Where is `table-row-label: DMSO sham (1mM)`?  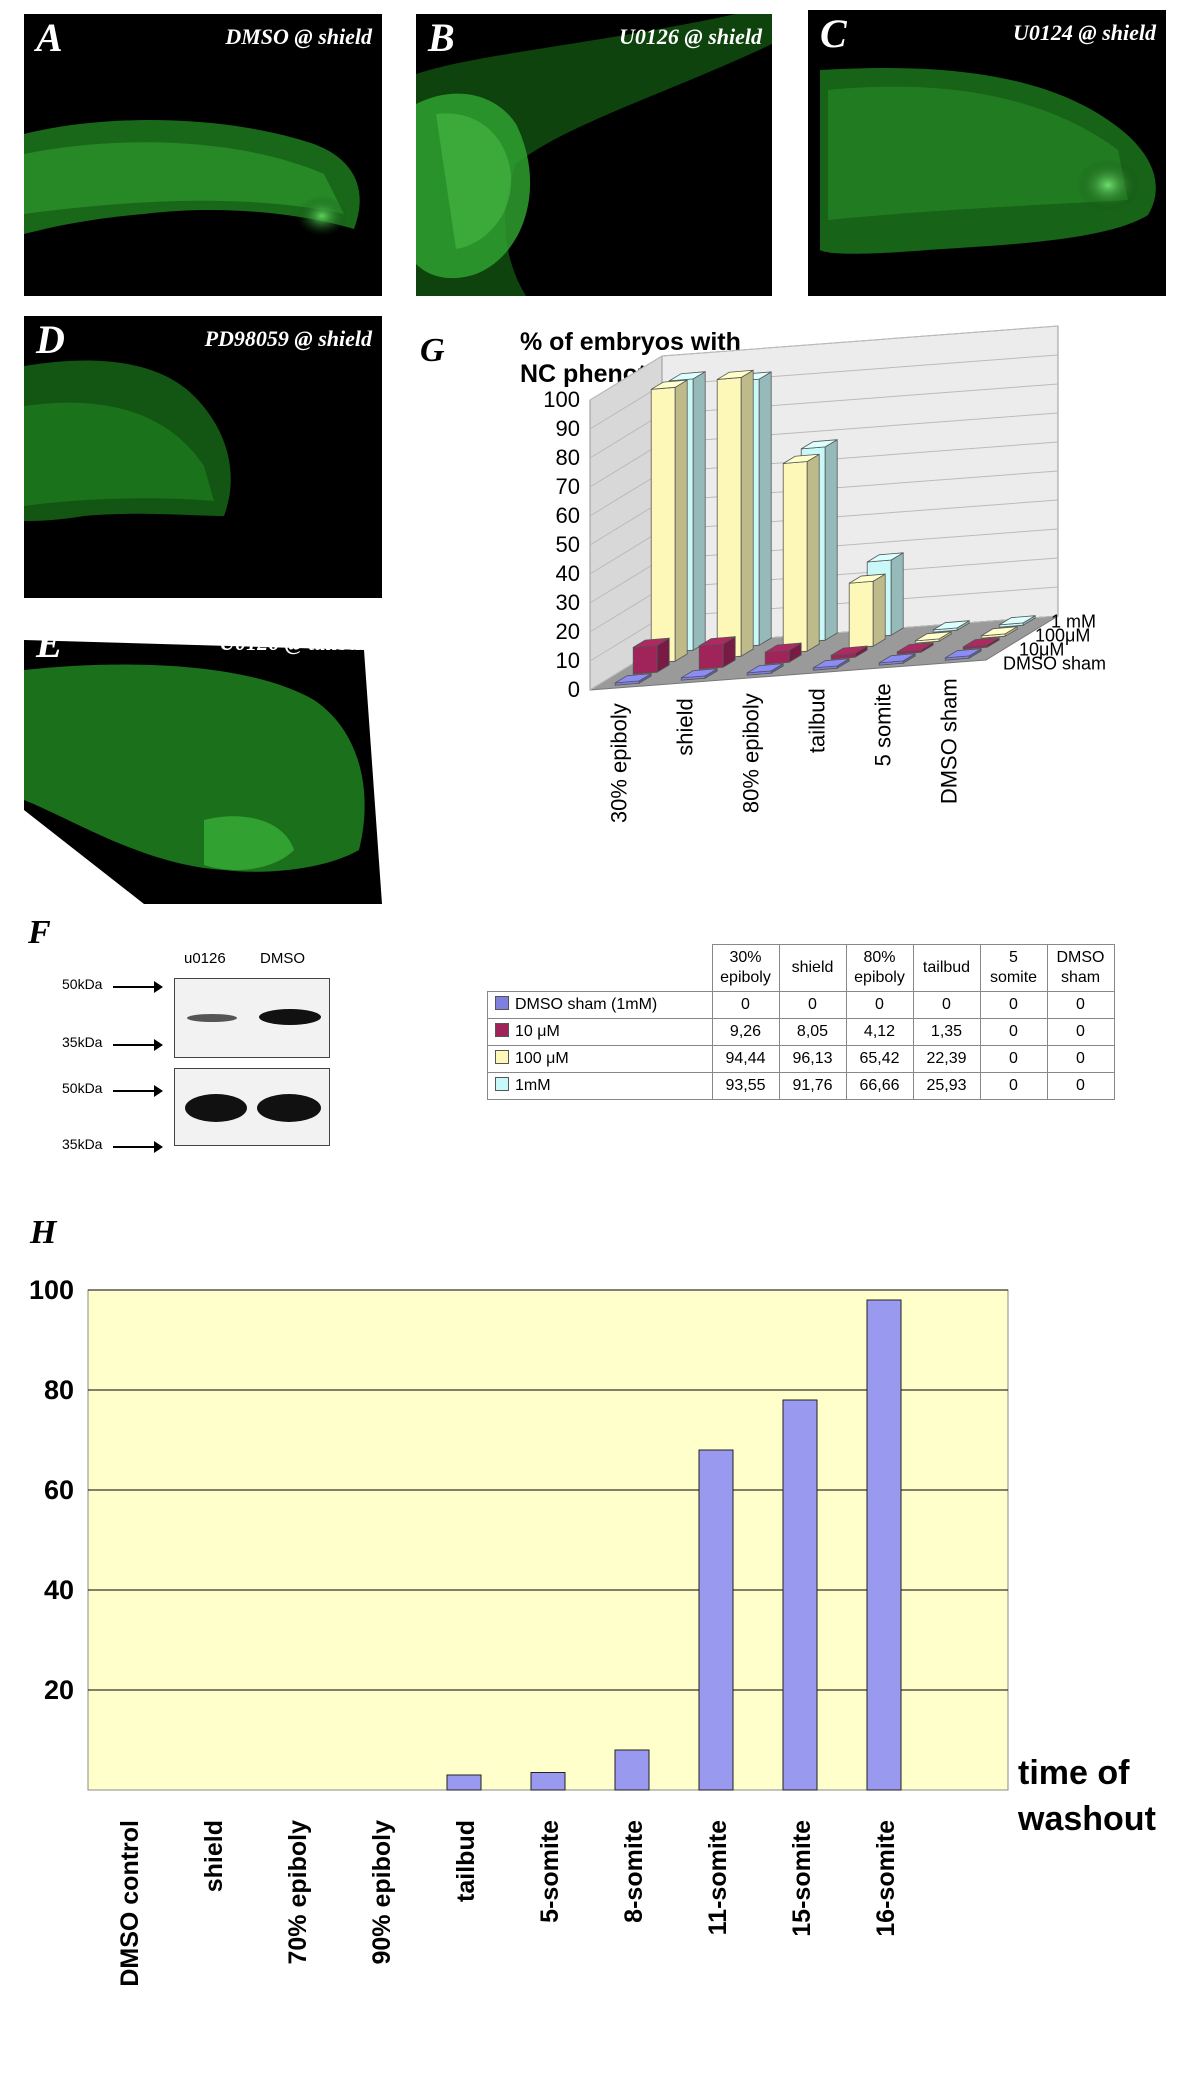
table-row-label: DMSO sham (1mM) is located at coordinates (600, 1005).